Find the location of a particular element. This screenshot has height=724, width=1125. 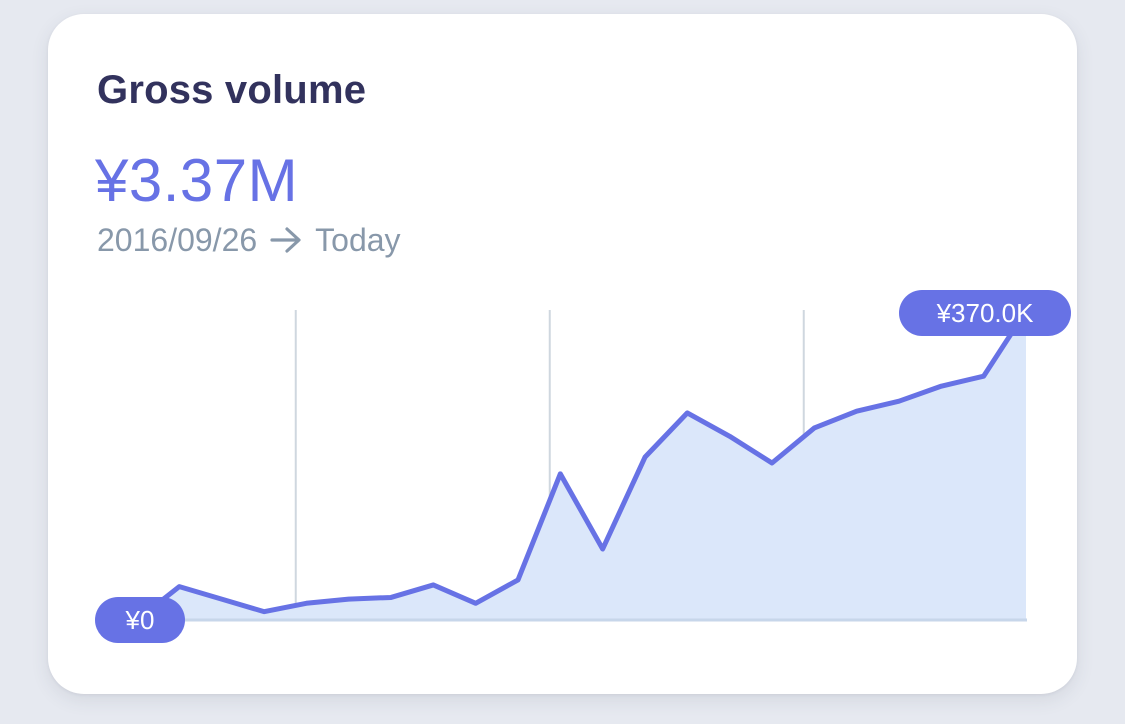

date-range-start: 2016/09/26 is located at coordinates (177, 240).